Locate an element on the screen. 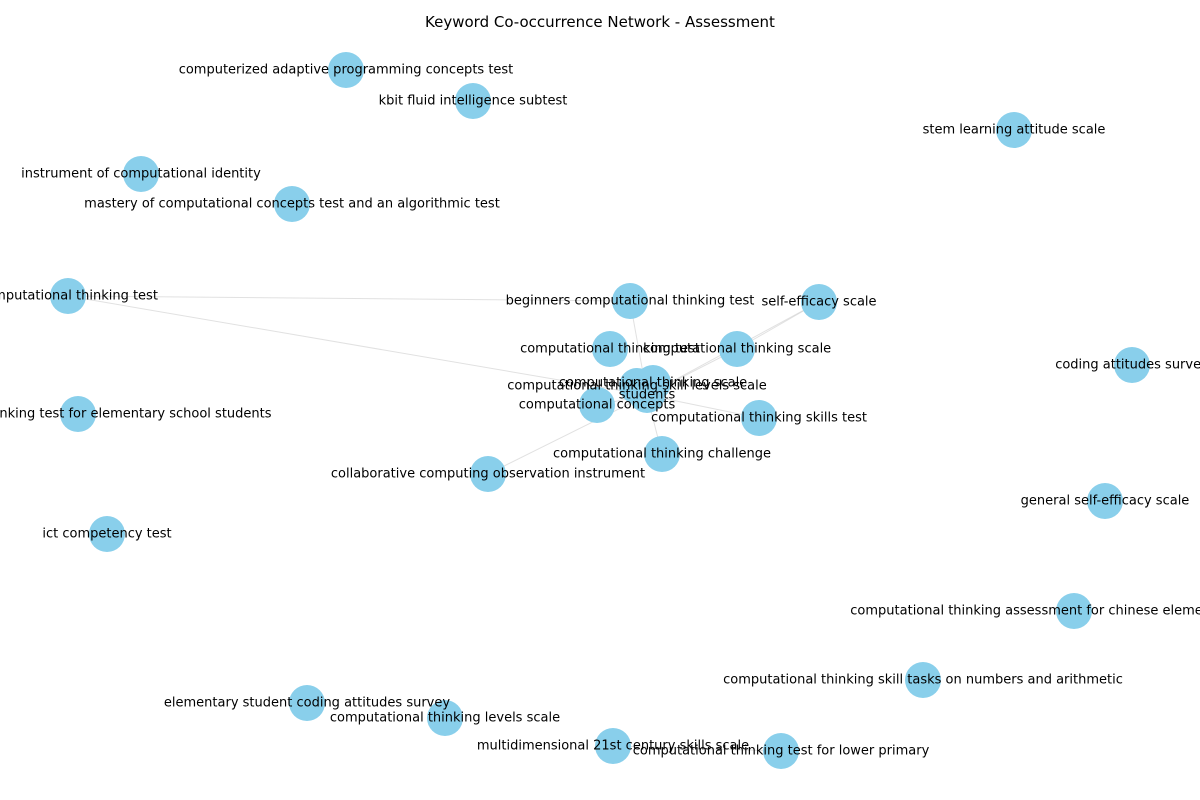 The height and width of the screenshot is (800, 1200). node-label: ict competency test is located at coordinates (106, 534).